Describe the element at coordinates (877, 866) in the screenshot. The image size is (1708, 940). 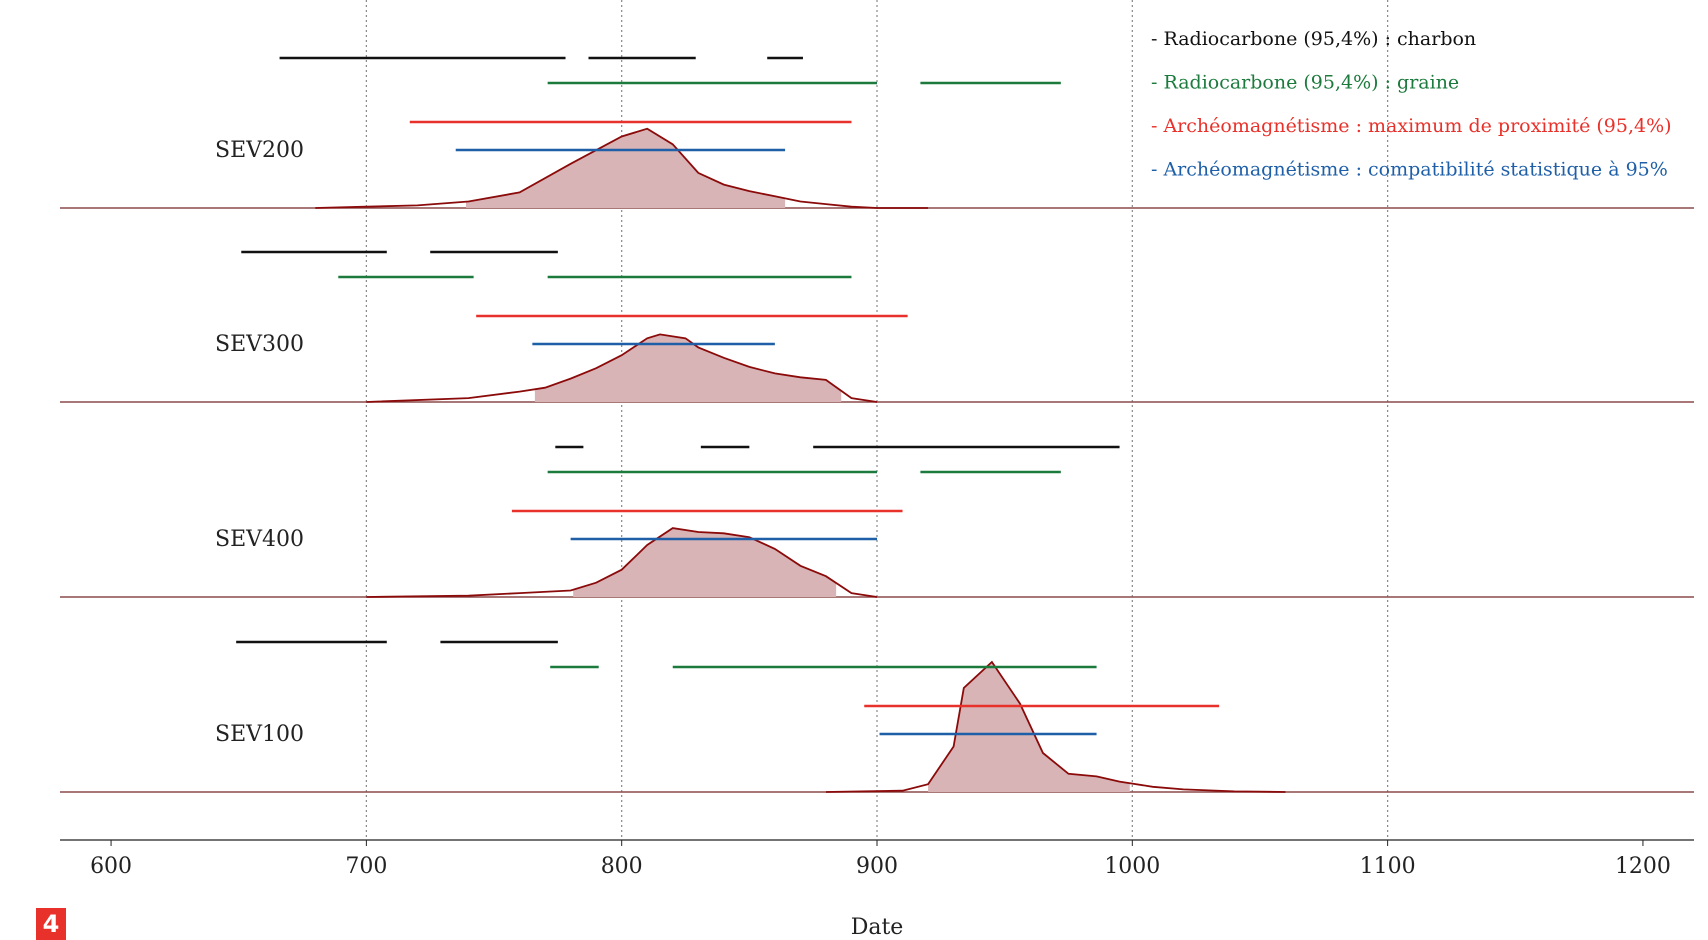
I see `x-tick-label: 900` at that location.